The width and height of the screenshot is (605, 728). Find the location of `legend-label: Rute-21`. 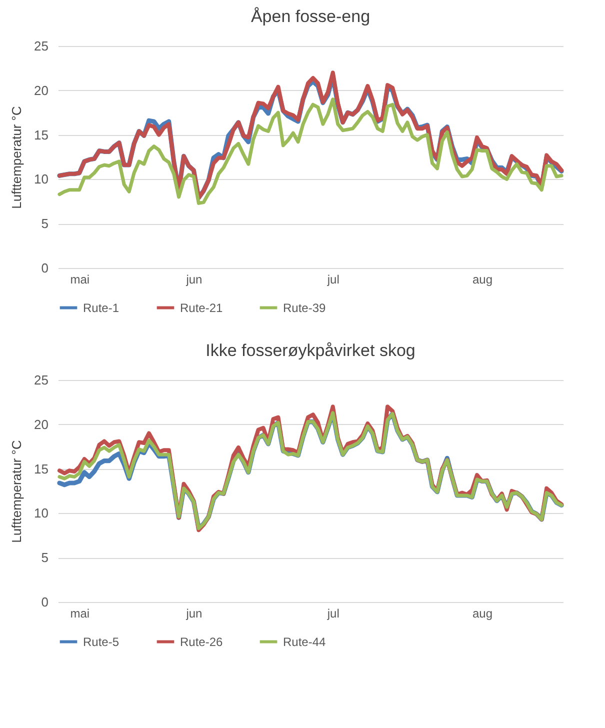

legend-label: Rute-21 is located at coordinates (202, 307).